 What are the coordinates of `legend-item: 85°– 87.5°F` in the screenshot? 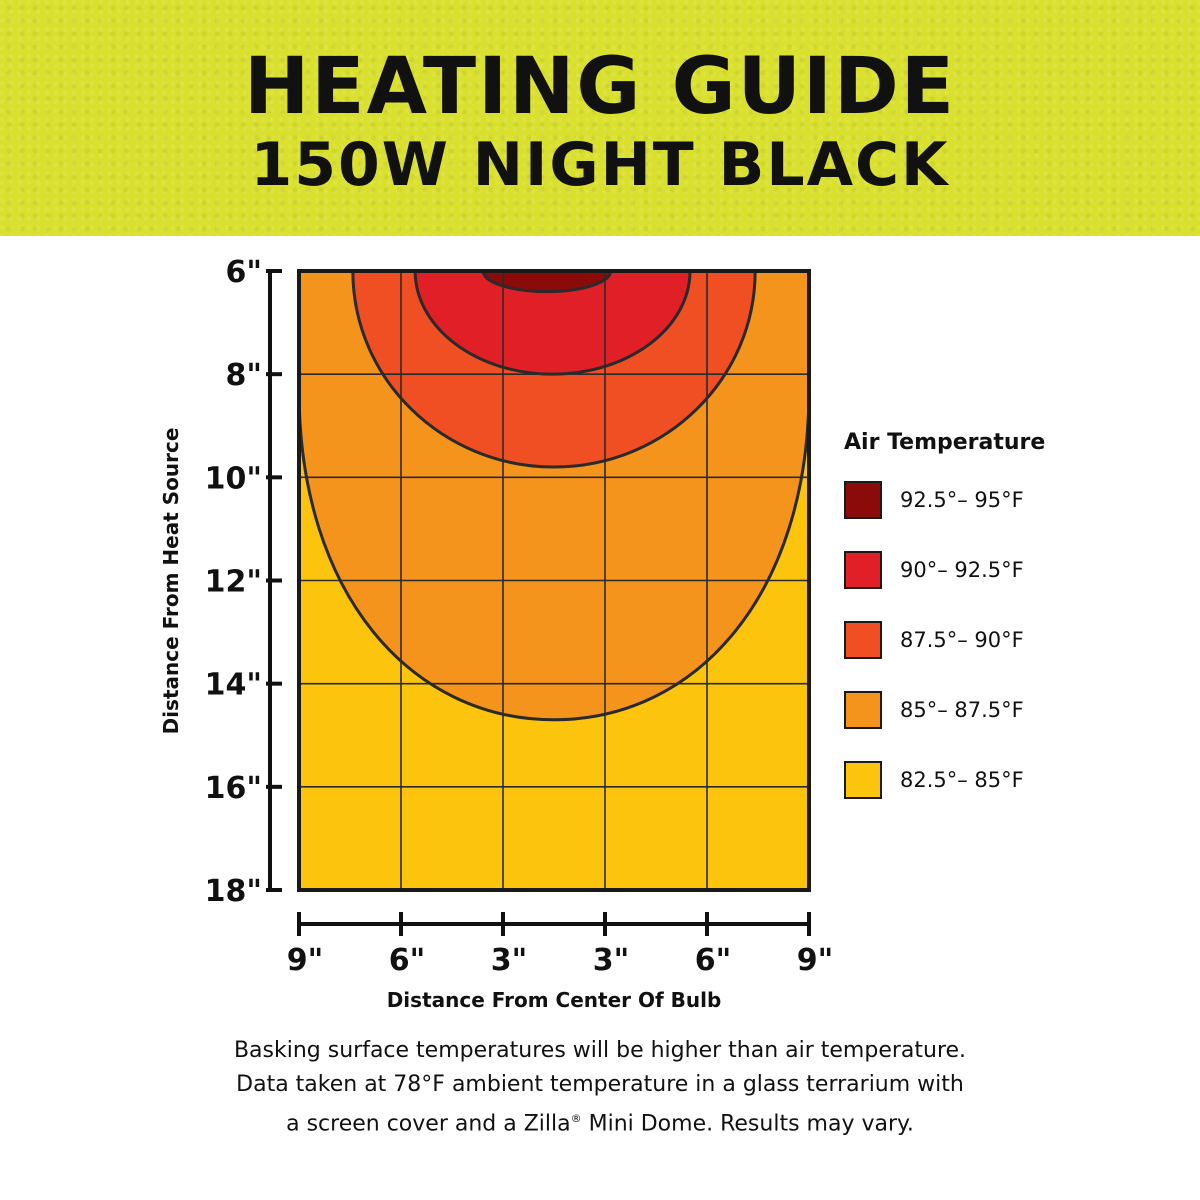 It's located at (994, 710).